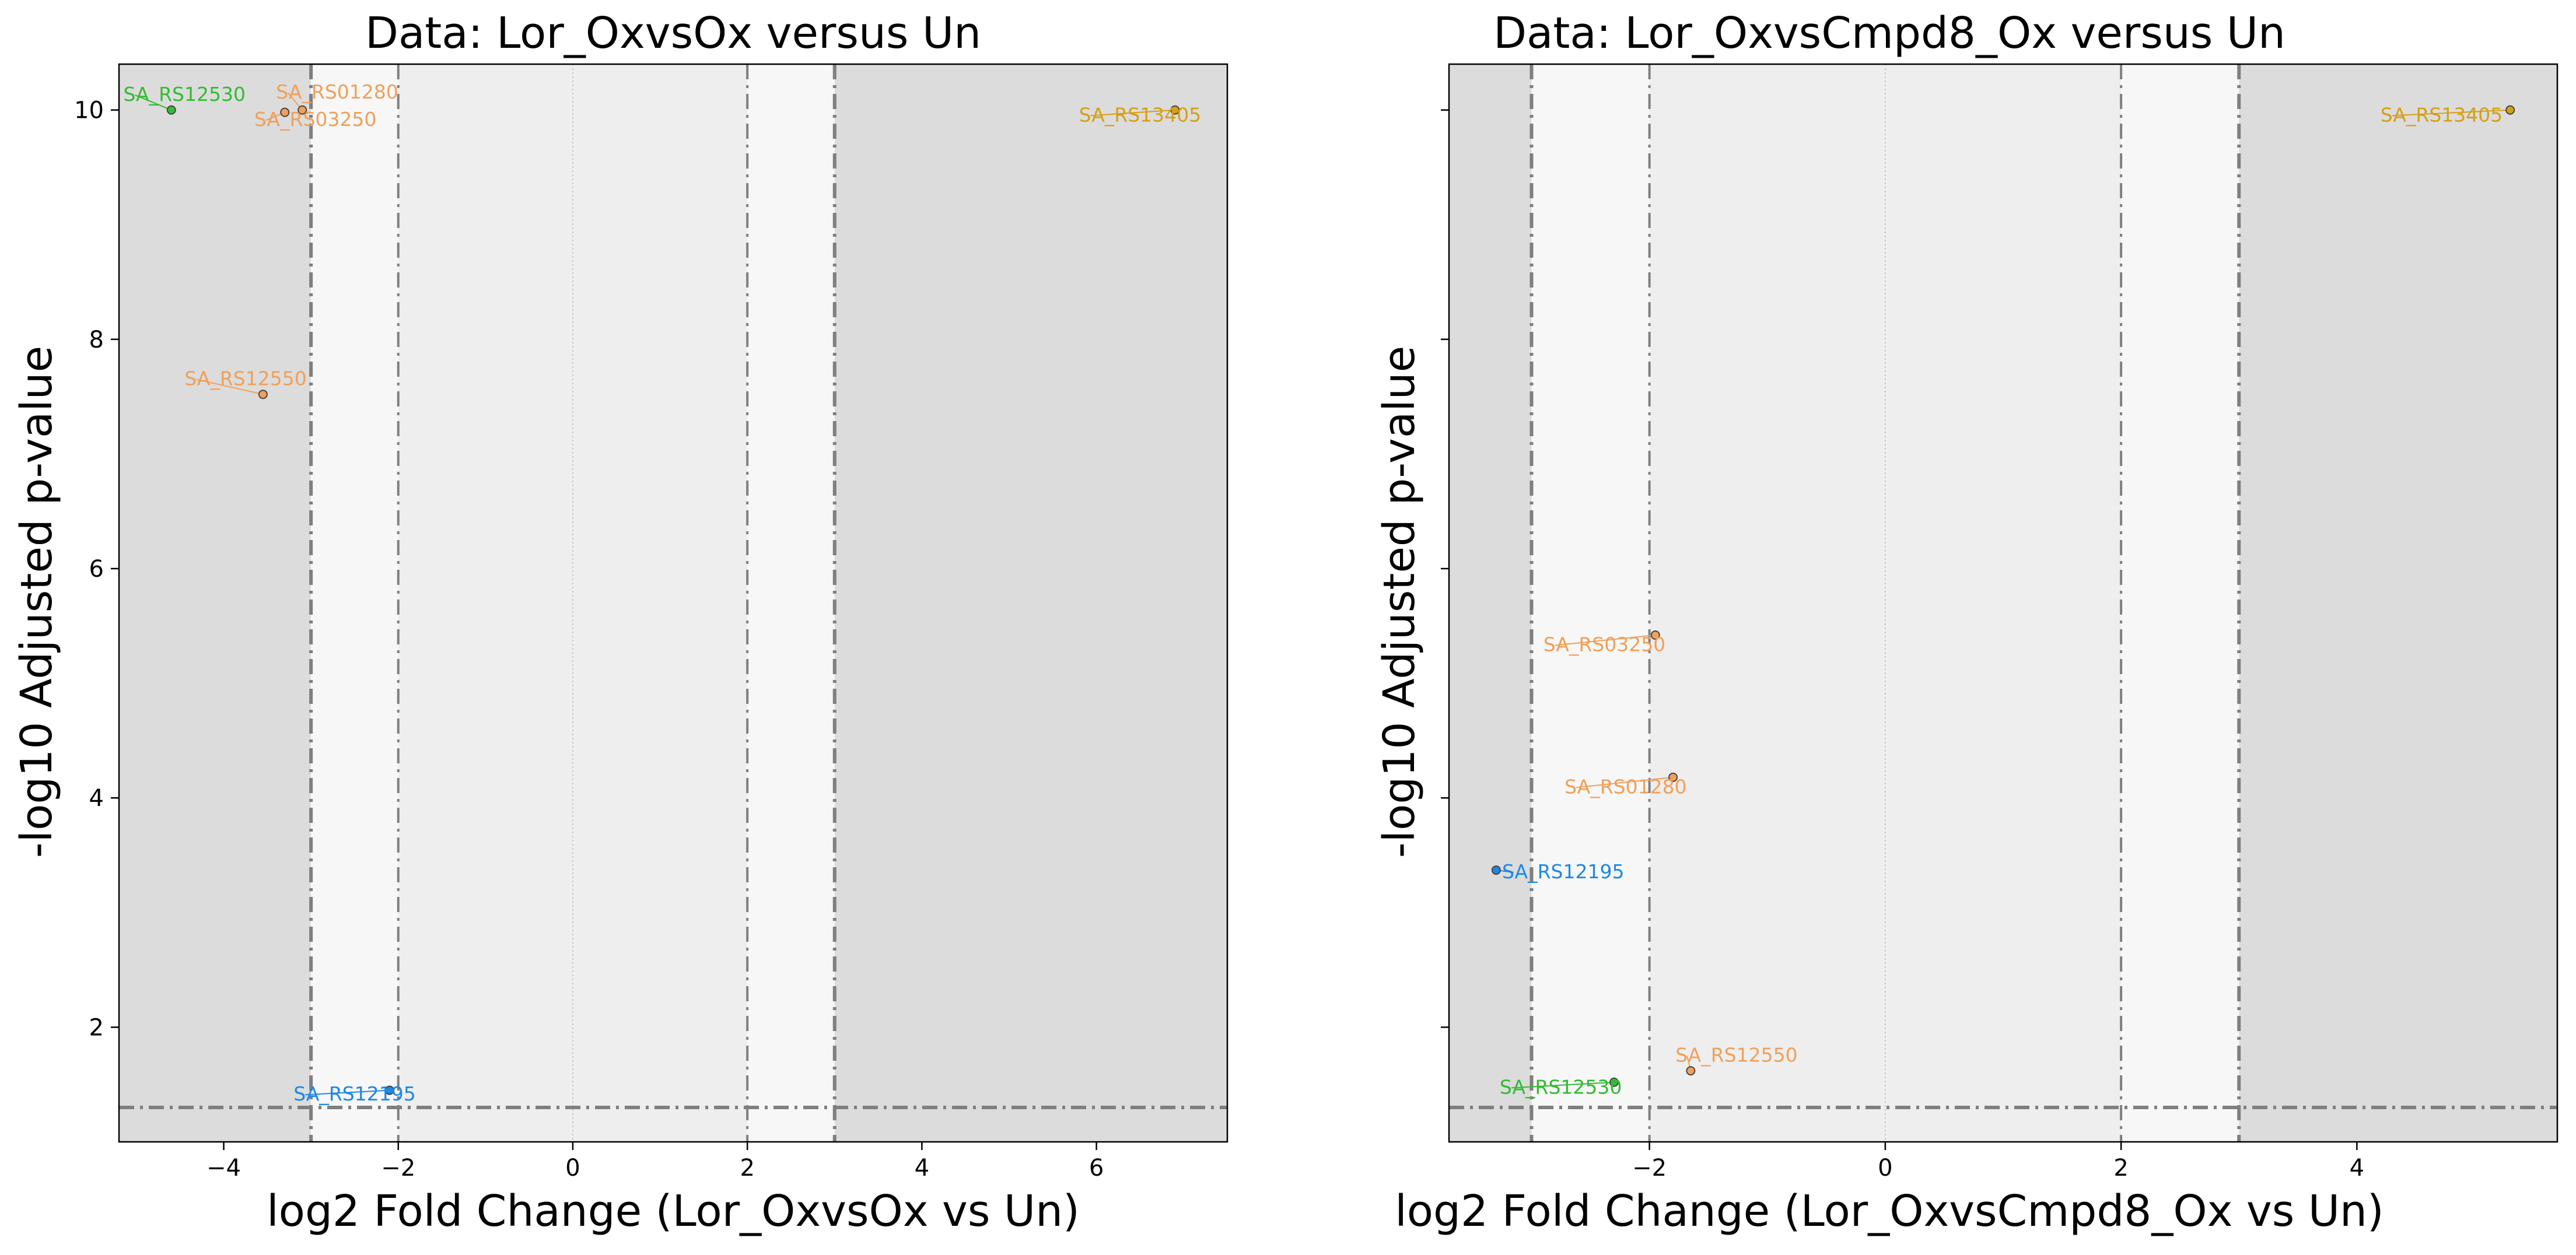 The height and width of the screenshot is (1255, 2576). What do you see at coordinates (673, 1211) in the screenshot?
I see `x-axis-label-left: log2 Fold Change (Lor_OxvsOx vs Un)` at bounding box center [673, 1211].